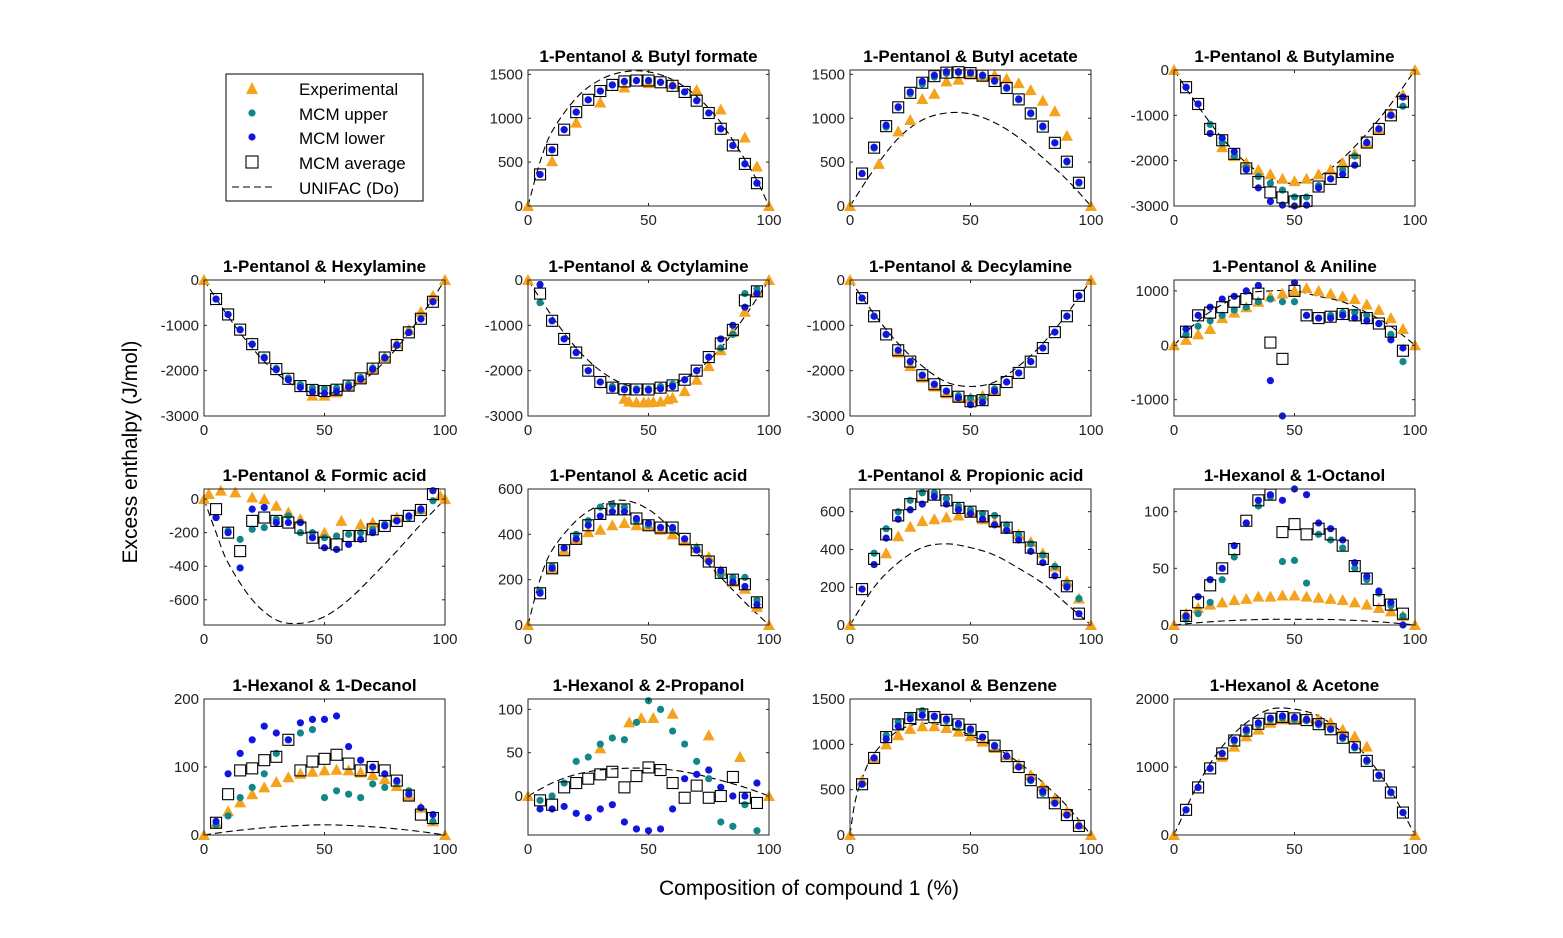 The image size is (1563, 938). Describe the element at coordinates (252, 162) in the screenshot. I see `legend-marker-mcm-average` at that location.